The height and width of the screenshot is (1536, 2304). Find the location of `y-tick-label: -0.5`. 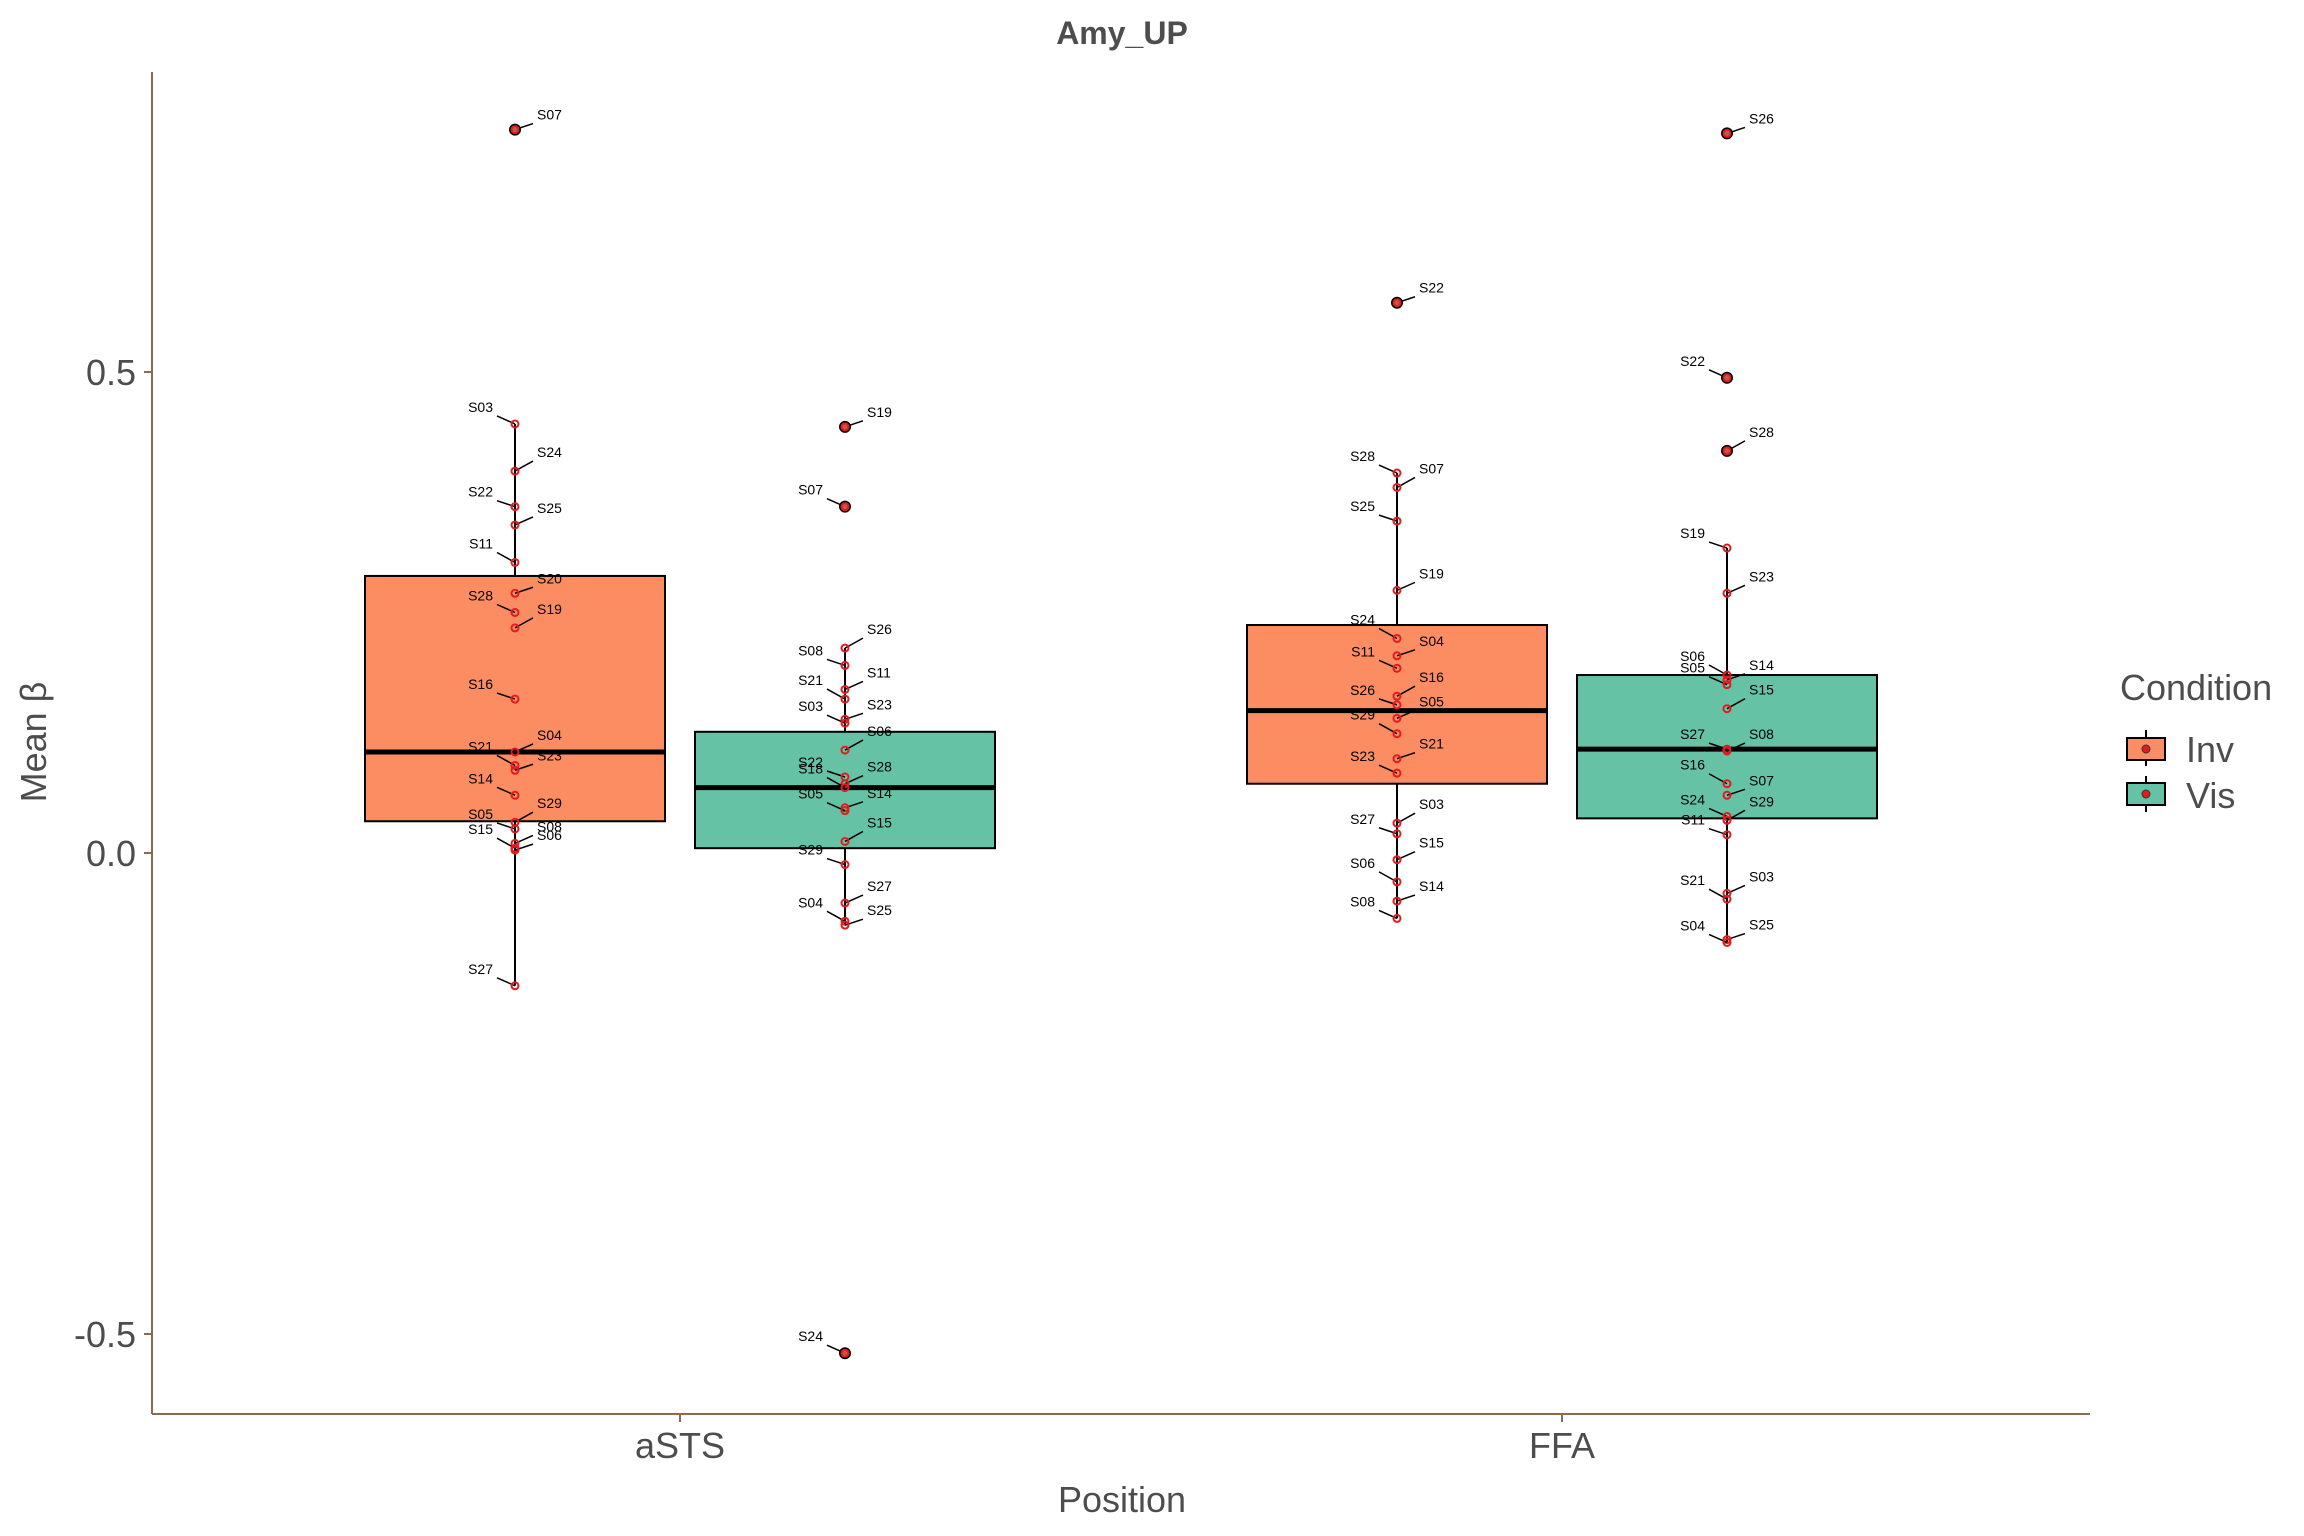

y-tick-label: -0.5 is located at coordinates (105, 1334).